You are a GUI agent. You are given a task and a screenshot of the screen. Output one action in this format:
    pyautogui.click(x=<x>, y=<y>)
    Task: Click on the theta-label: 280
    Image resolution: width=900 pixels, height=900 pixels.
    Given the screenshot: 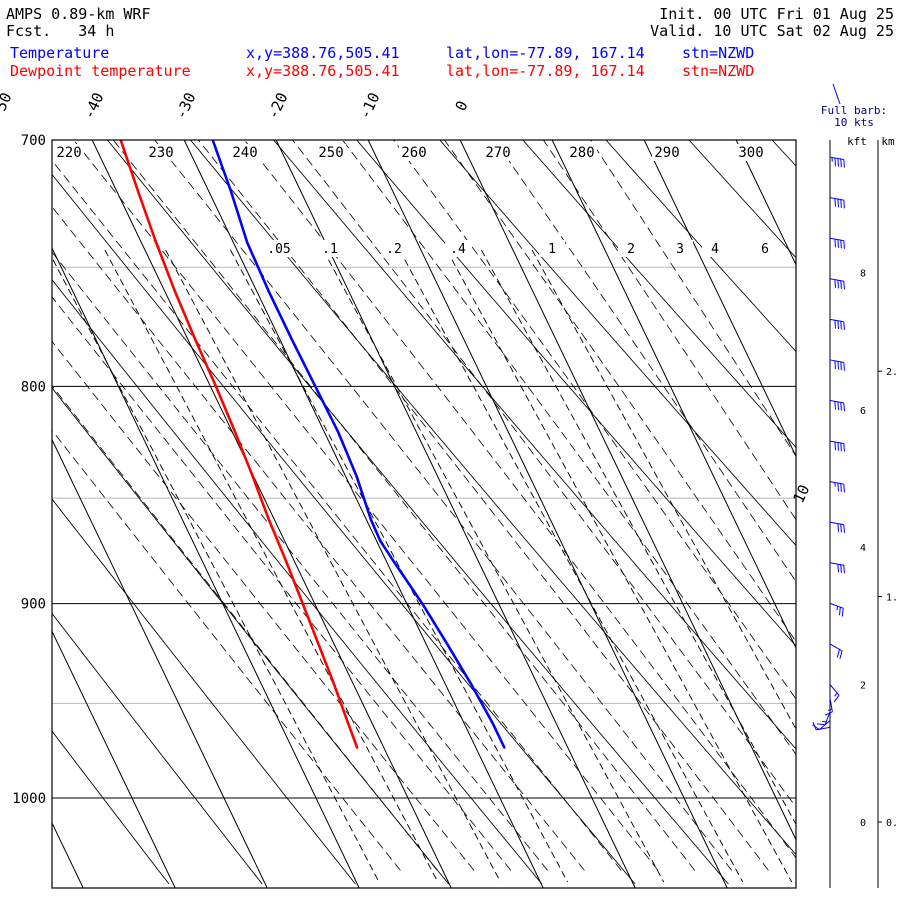 What is the action you would take?
    pyautogui.click(x=581, y=153)
    